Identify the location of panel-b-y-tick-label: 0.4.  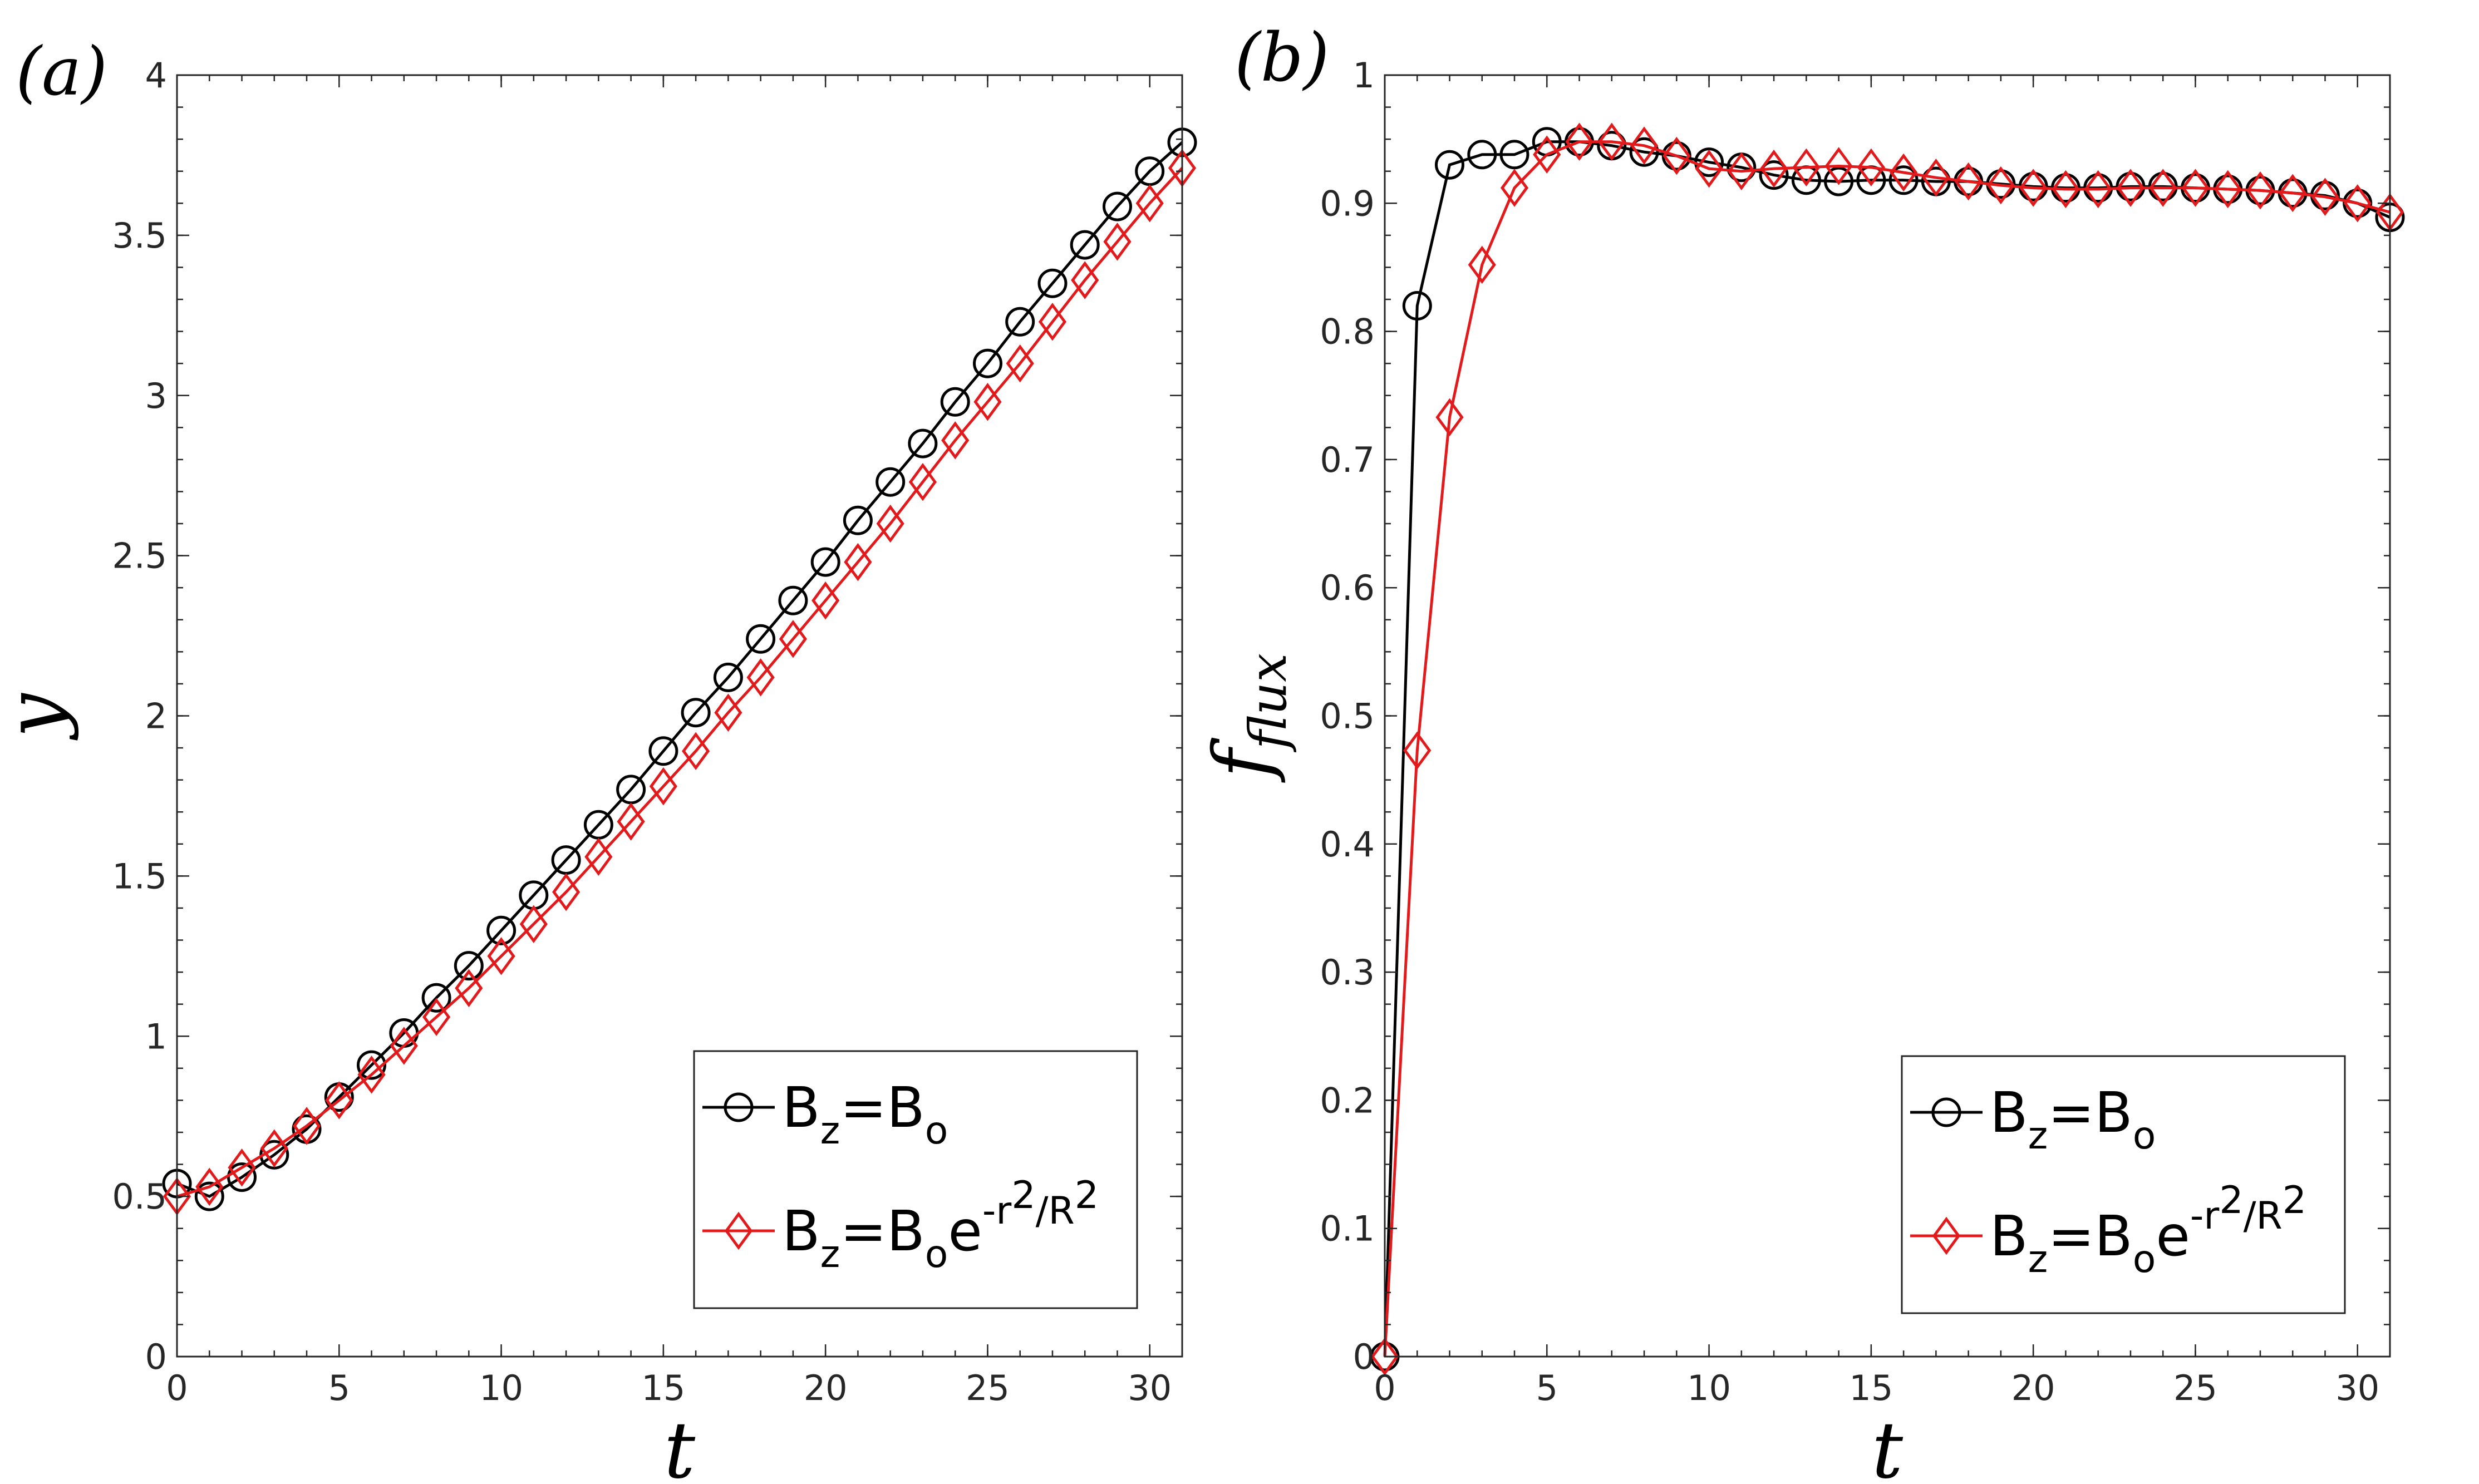
(1347, 845).